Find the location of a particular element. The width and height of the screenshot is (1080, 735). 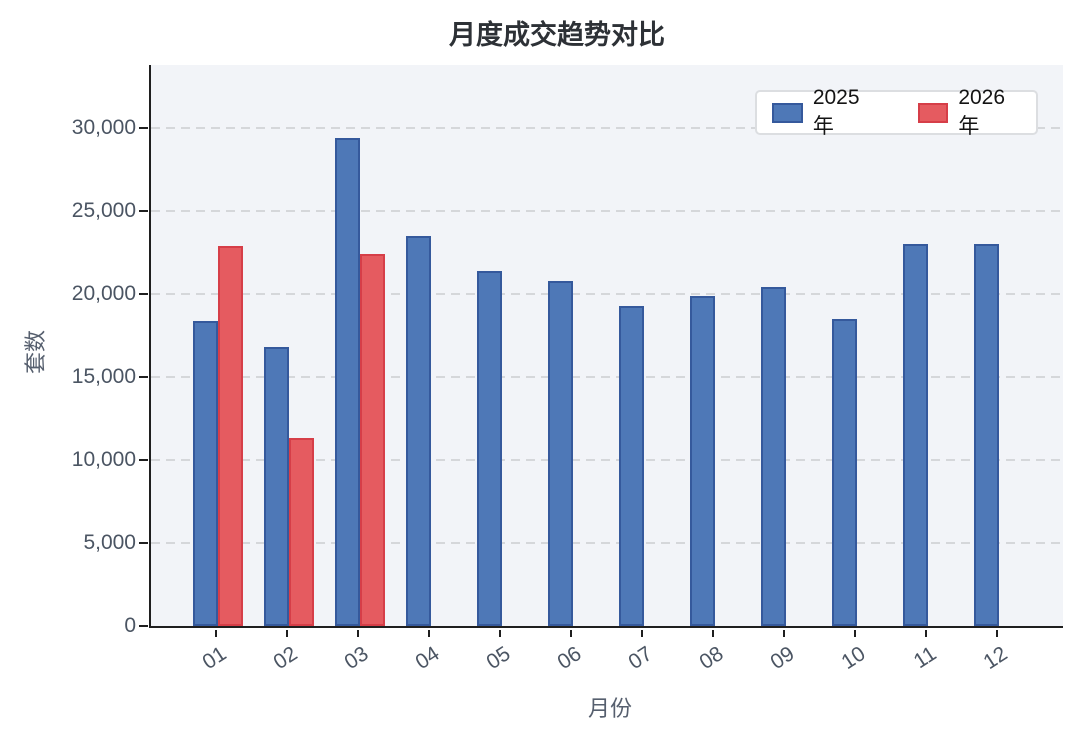

bar-2026年-01 is located at coordinates (230, 436).